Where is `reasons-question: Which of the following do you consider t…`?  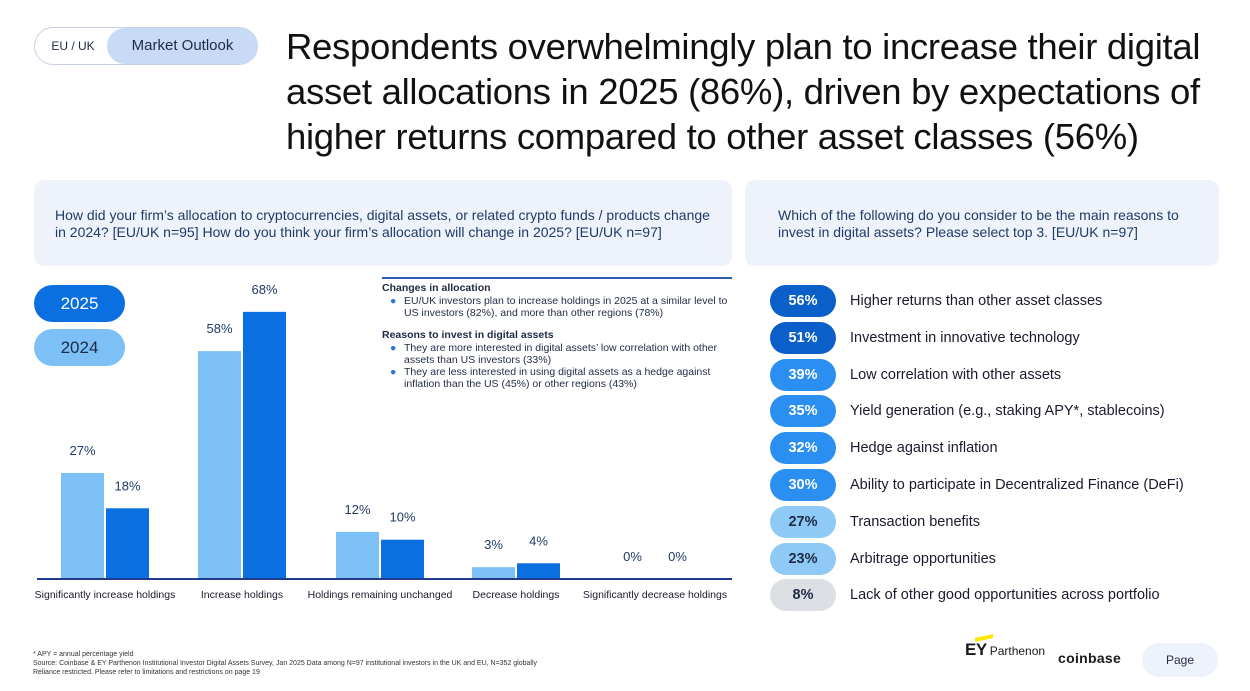 reasons-question: Which of the following do you consider t… is located at coordinates (978, 223).